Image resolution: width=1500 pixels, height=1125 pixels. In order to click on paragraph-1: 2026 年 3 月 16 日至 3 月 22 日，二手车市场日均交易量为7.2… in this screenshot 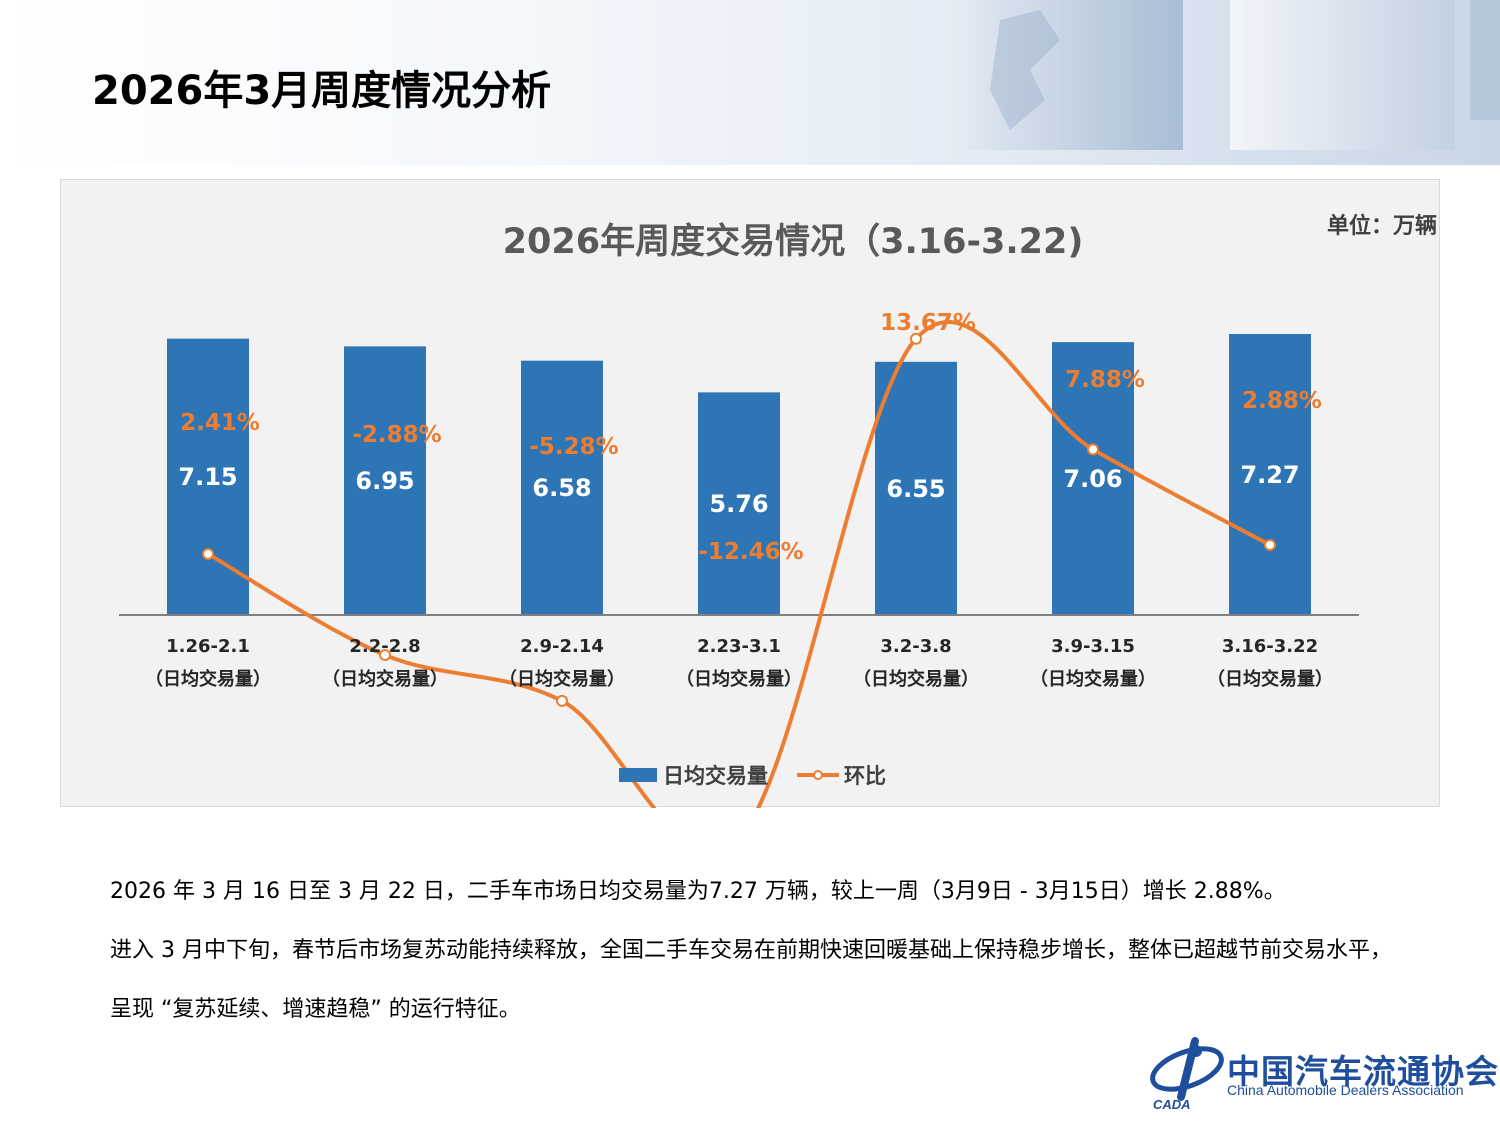, I will do `click(698, 891)`.